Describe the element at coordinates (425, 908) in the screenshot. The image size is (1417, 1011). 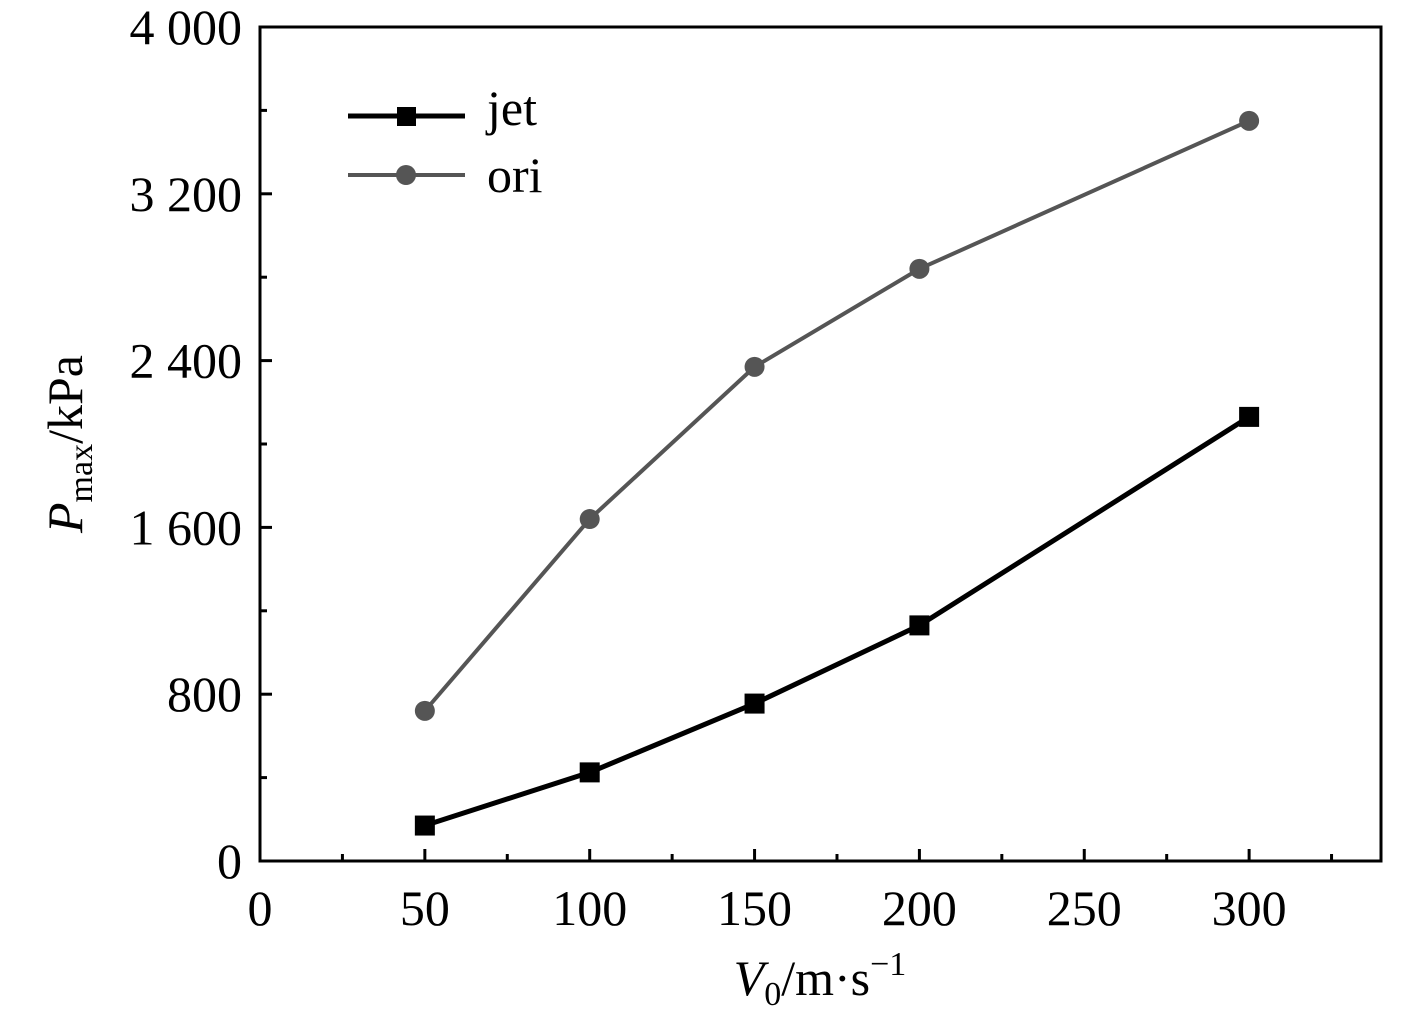
I see `x-tick-label-50: 50` at that location.